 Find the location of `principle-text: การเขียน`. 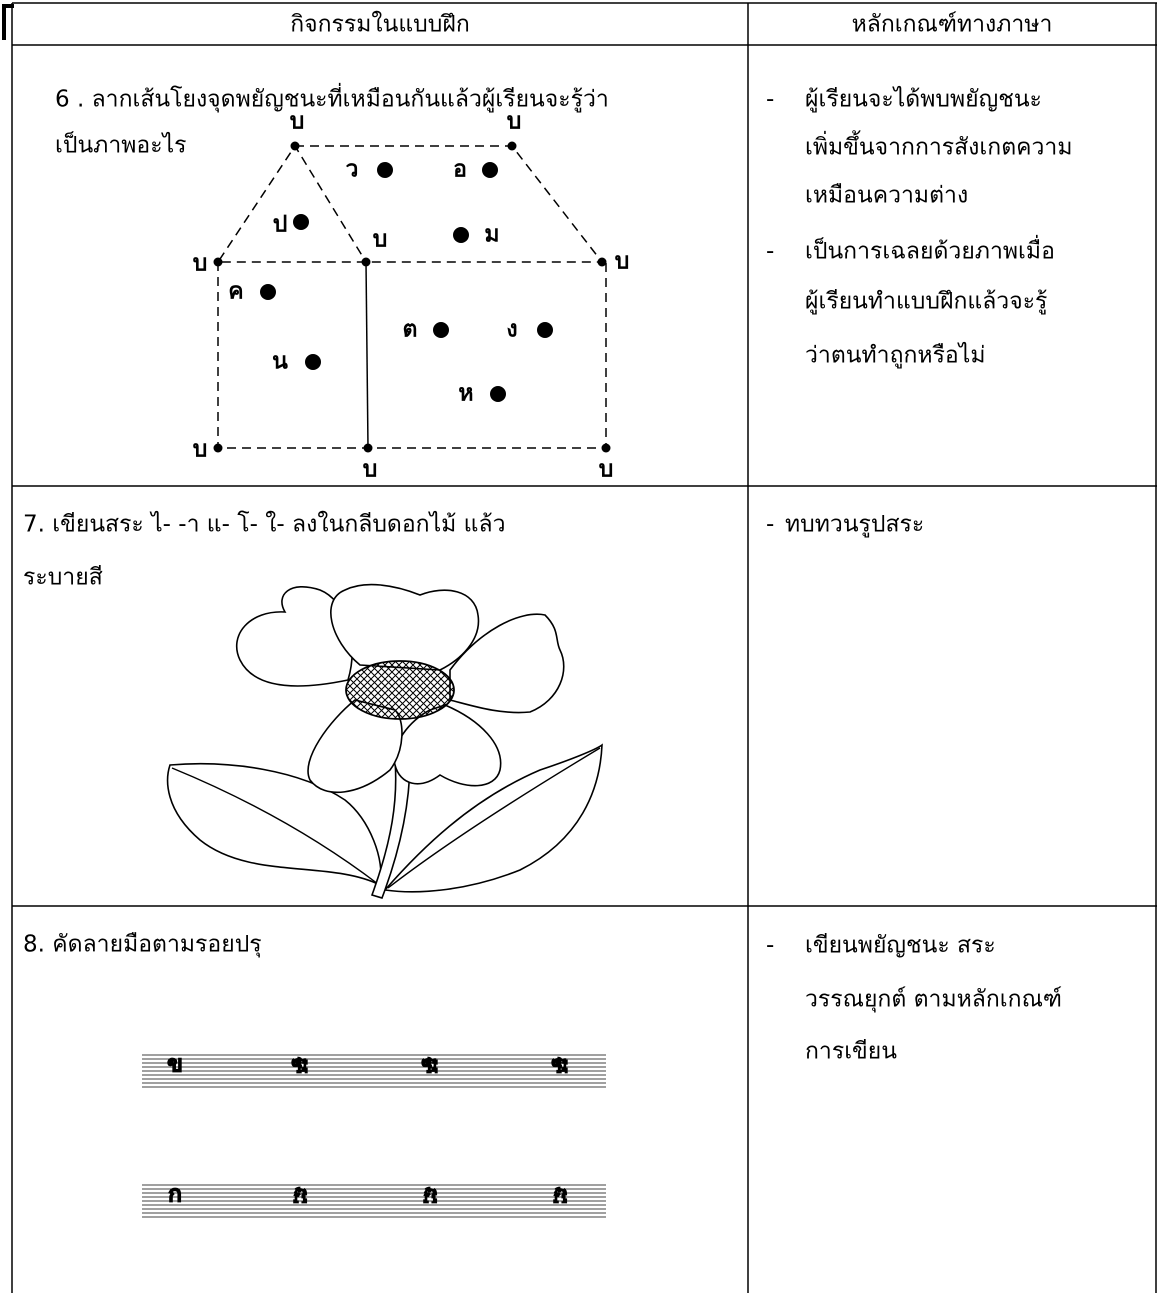

principle-text: การเขียน is located at coordinates (851, 1052).